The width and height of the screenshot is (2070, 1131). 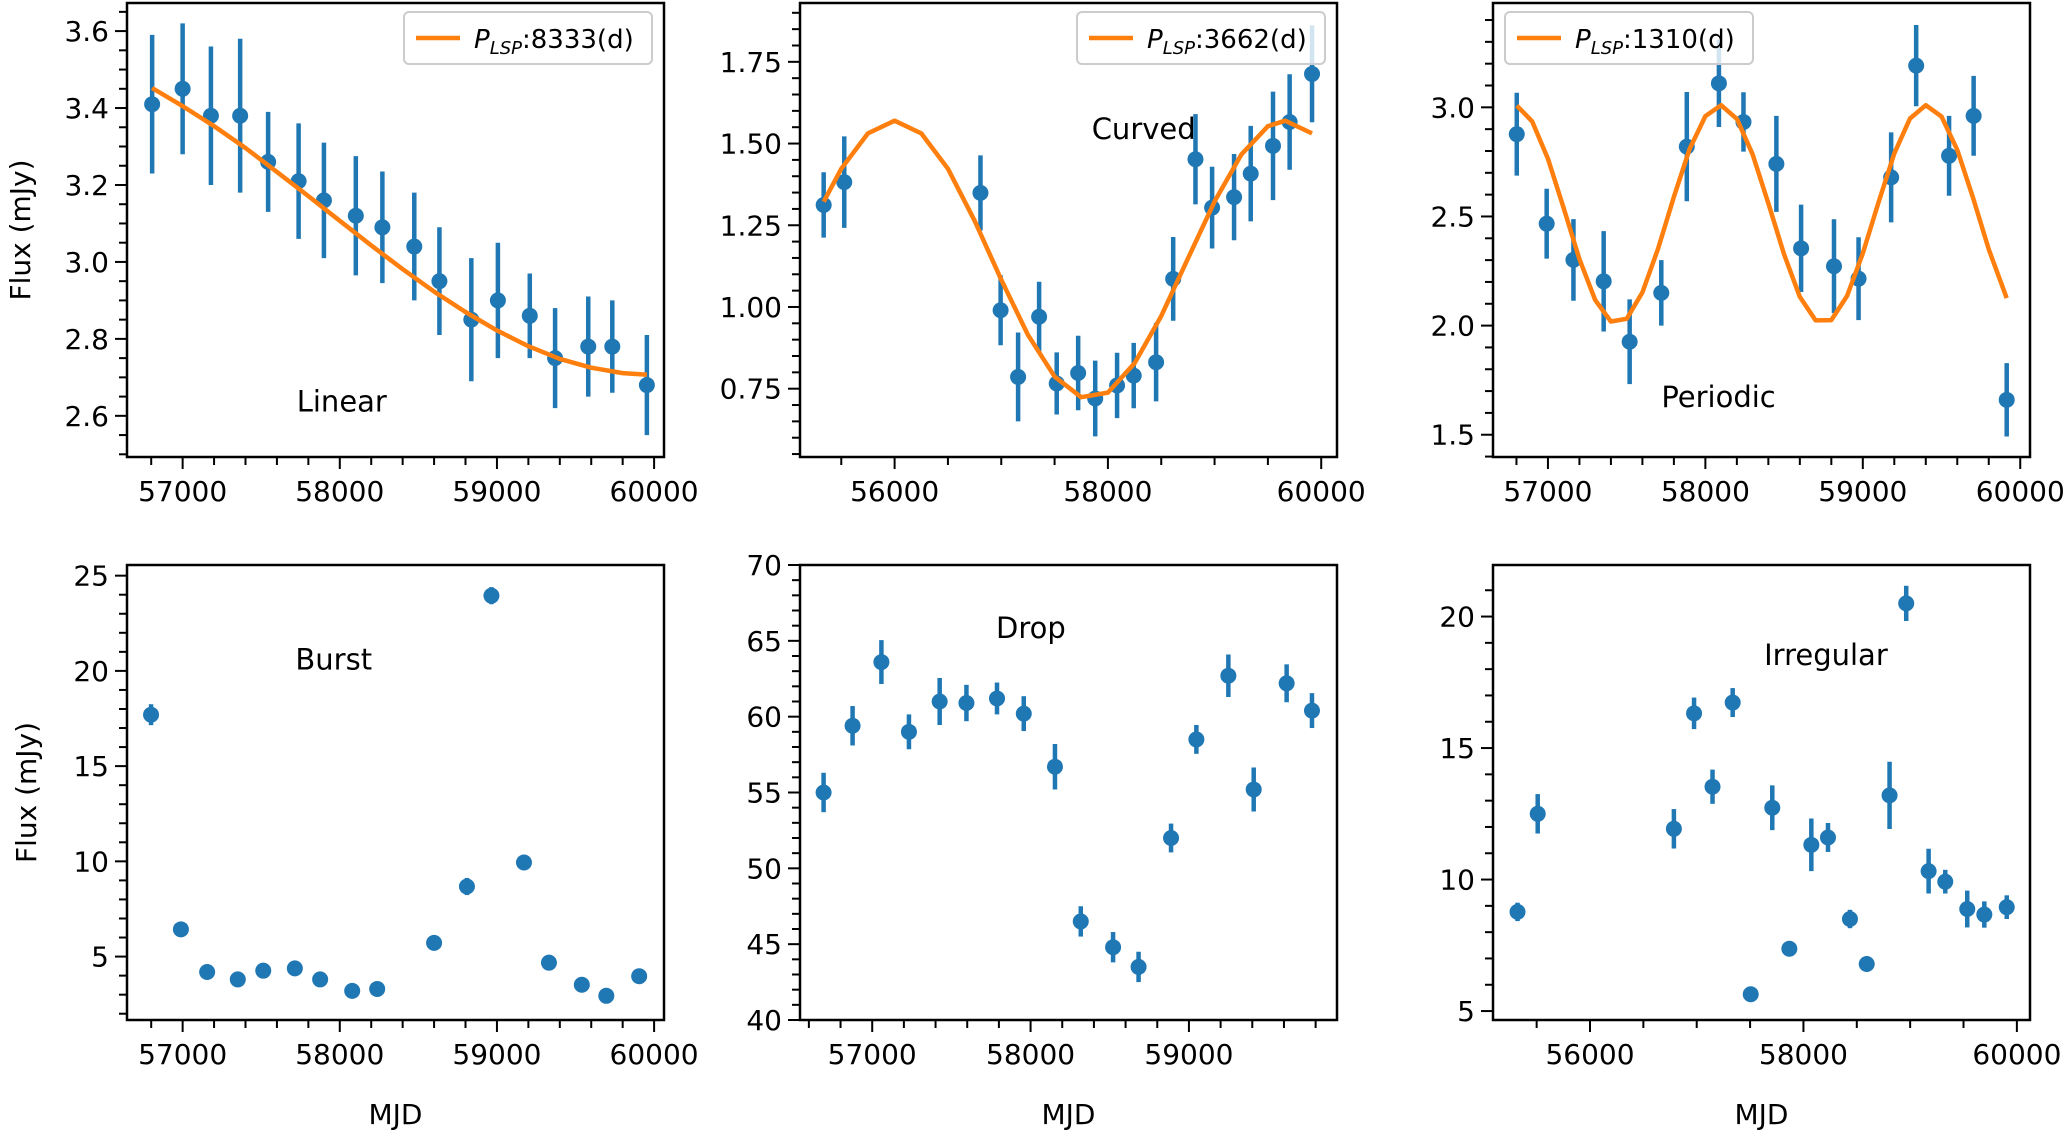 I want to click on x-tick-label: 59000, so click(x=496, y=491).